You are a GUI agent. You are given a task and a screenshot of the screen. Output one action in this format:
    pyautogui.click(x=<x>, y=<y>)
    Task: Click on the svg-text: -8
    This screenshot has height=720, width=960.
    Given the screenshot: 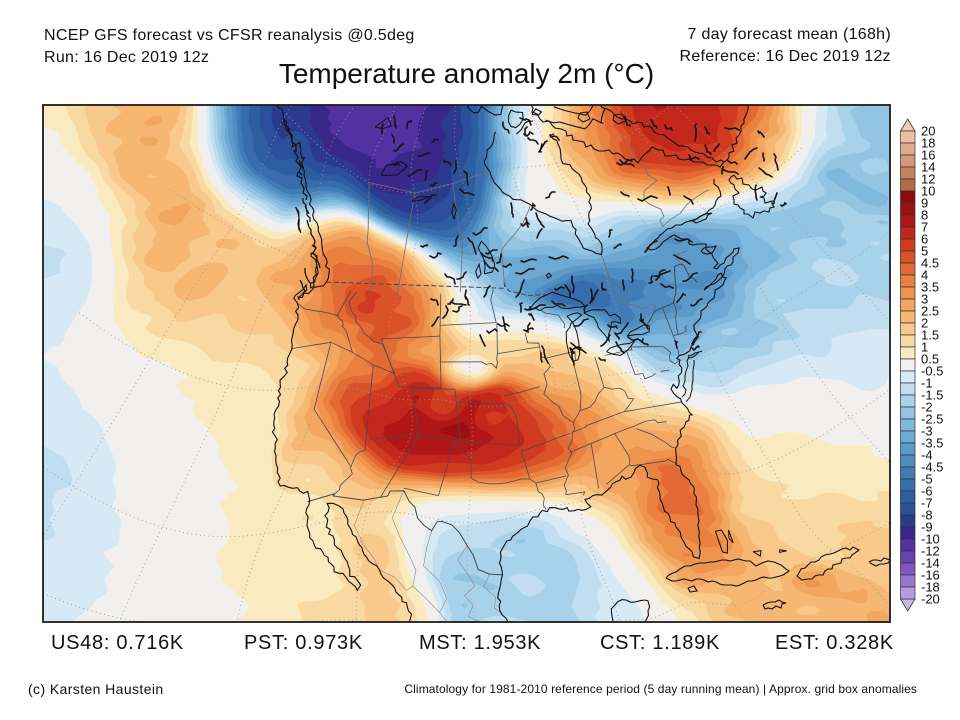 What is the action you would take?
    pyautogui.click(x=927, y=515)
    